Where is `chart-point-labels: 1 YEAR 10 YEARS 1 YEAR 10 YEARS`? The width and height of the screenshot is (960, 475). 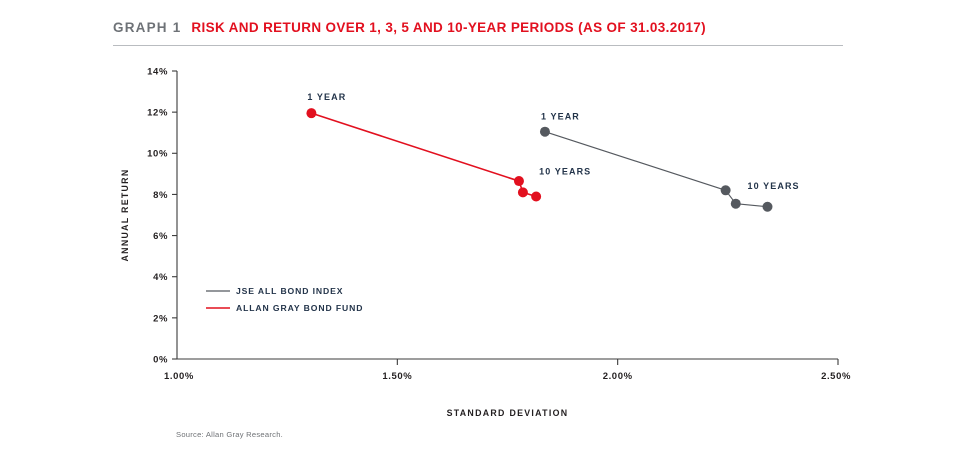
chart-point-labels: 1 YEAR 10 YEARS 1 YEAR 10 YEARS is located at coordinates (553, 141).